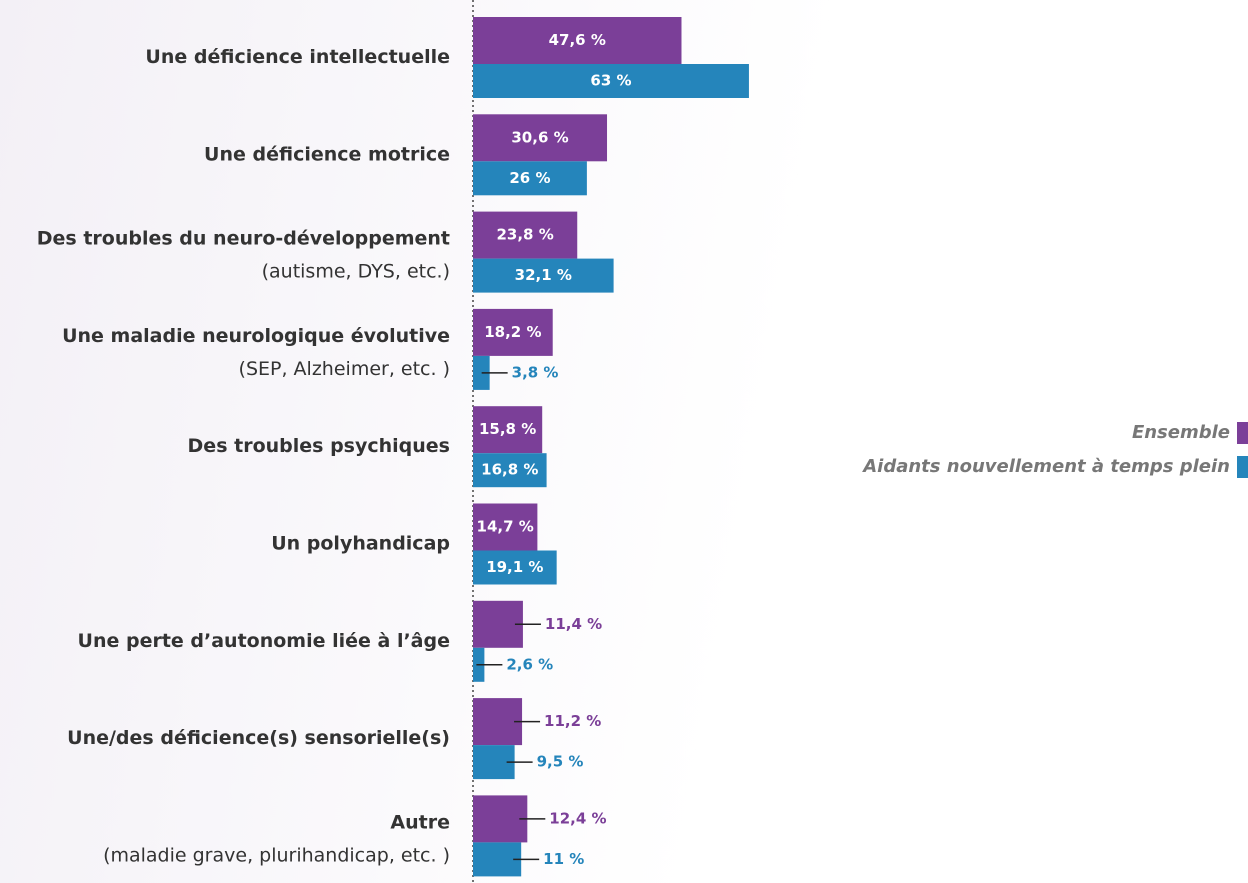 The image size is (1248, 883). Describe the element at coordinates (535, 372) in the screenshot. I see `value-label: 3,8 %` at that location.